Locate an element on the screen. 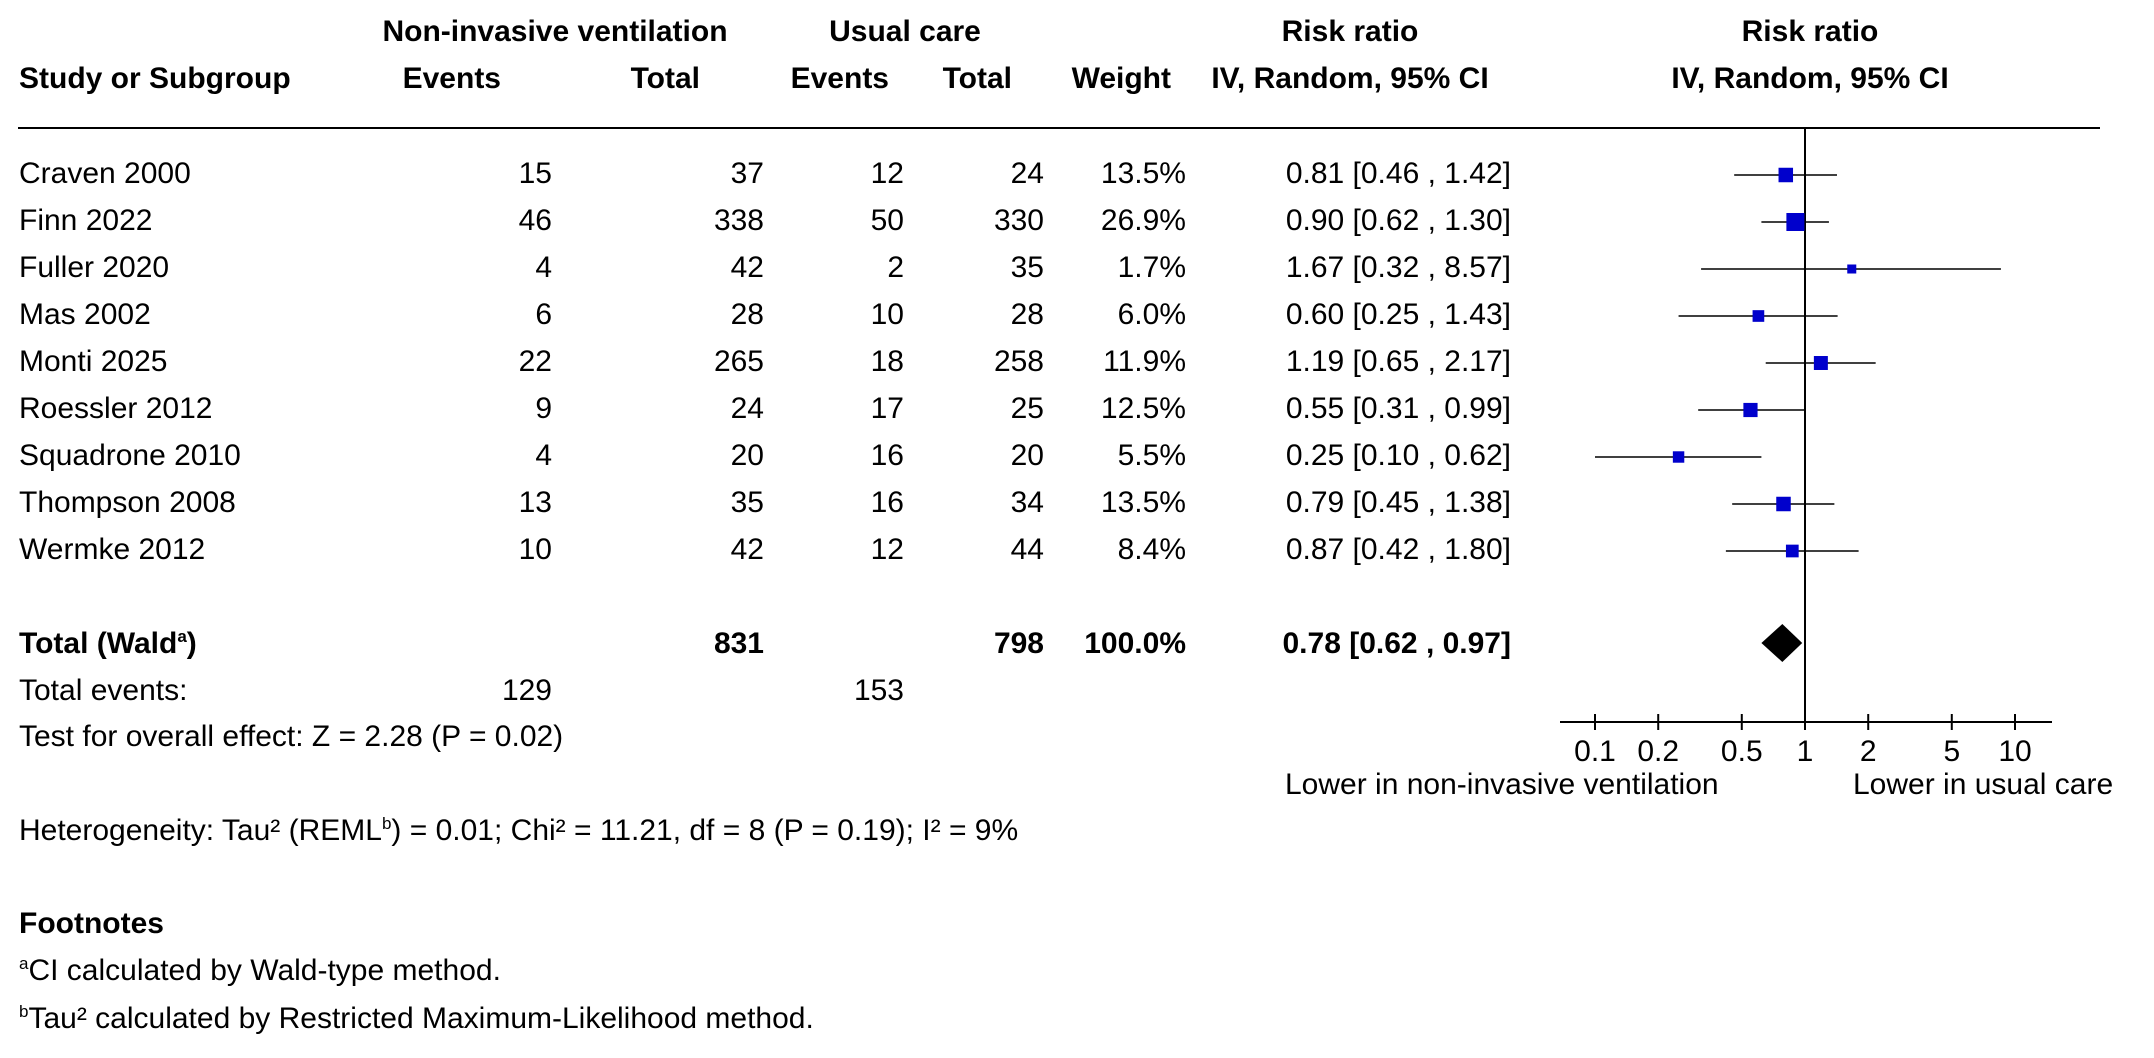 This screenshot has height=1058, width=2154. axis-label-favours-usual: Lower in usual care is located at coordinates (1983, 784).